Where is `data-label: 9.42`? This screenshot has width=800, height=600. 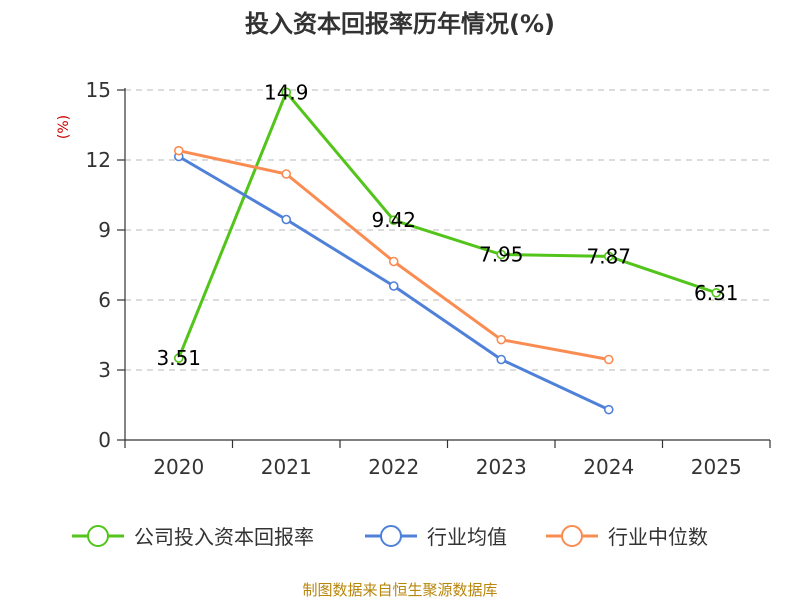
data-label: 9.42 is located at coordinates (393, 220).